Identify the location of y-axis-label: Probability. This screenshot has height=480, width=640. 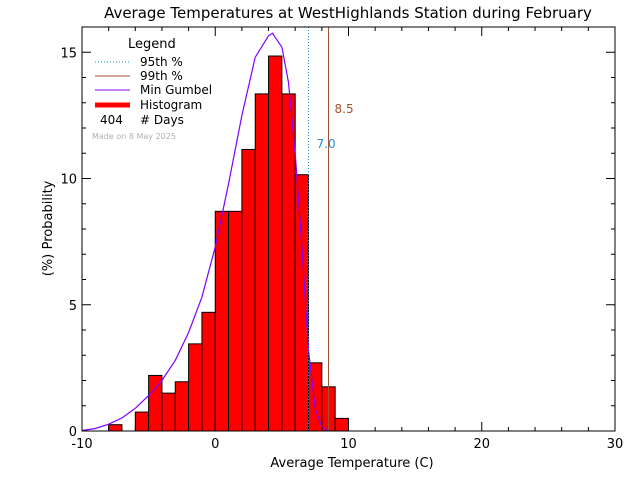
(48, 214).